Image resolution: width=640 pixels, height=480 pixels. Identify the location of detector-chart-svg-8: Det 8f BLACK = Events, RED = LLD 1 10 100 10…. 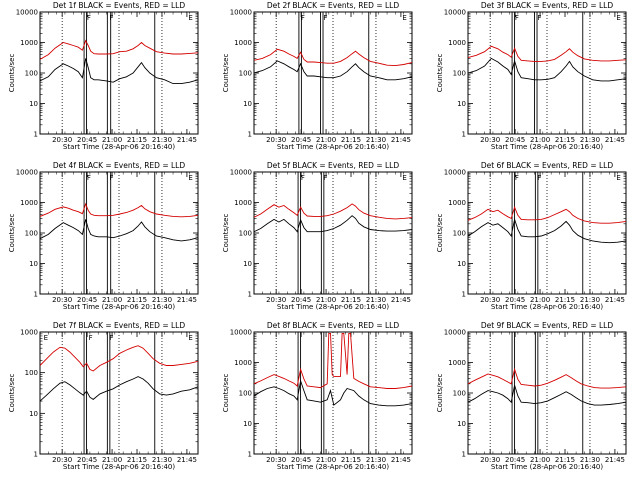
(317, 396).